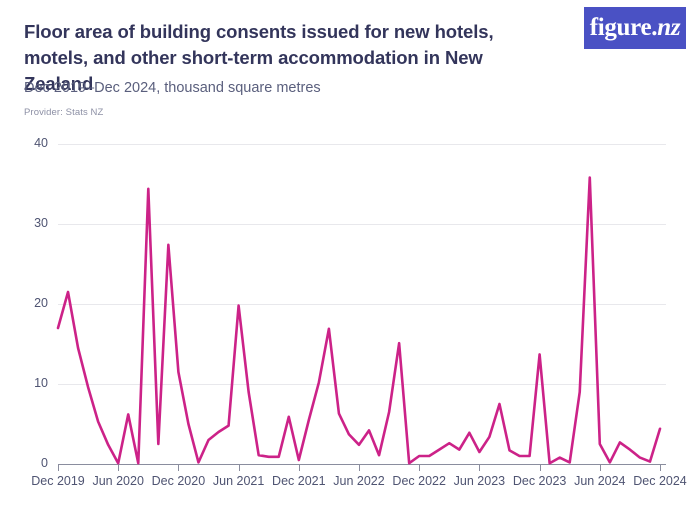 The image size is (700, 525). I want to click on x-axis-tick-label: Jun 2020, so click(118, 481).